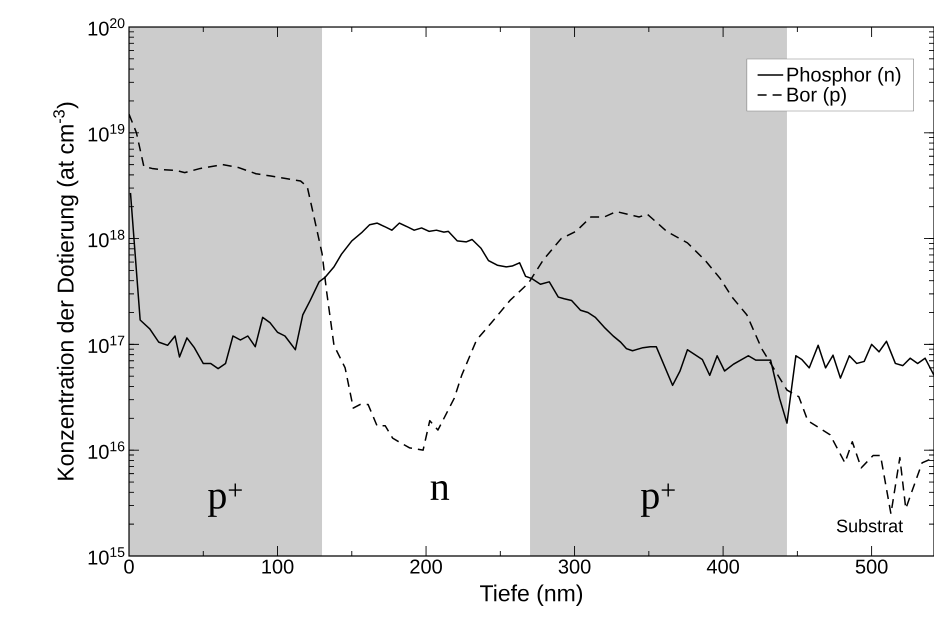  Describe the element at coordinates (574, 567) in the screenshot. I see `x-tick-label: 300` at that location.